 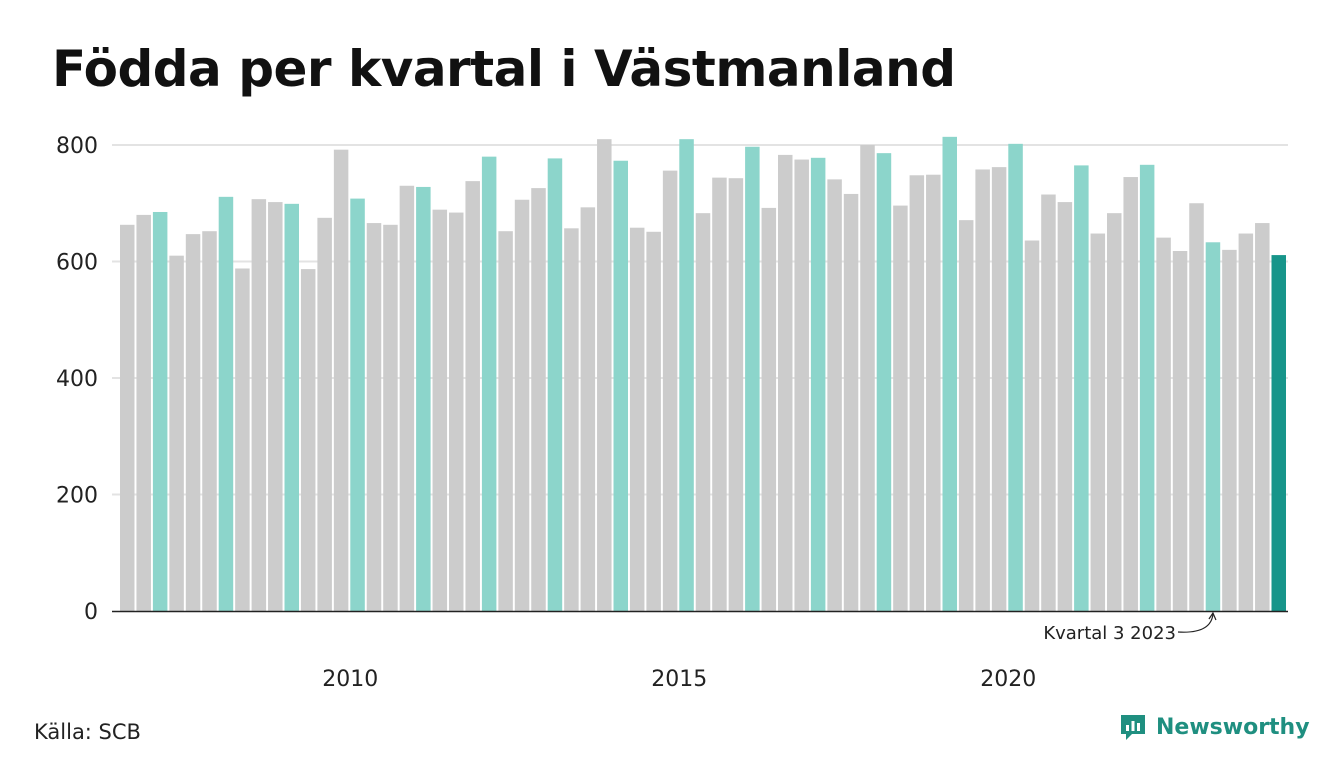 I want to click on y-tick-label: 400, so click(x=77, y=379).